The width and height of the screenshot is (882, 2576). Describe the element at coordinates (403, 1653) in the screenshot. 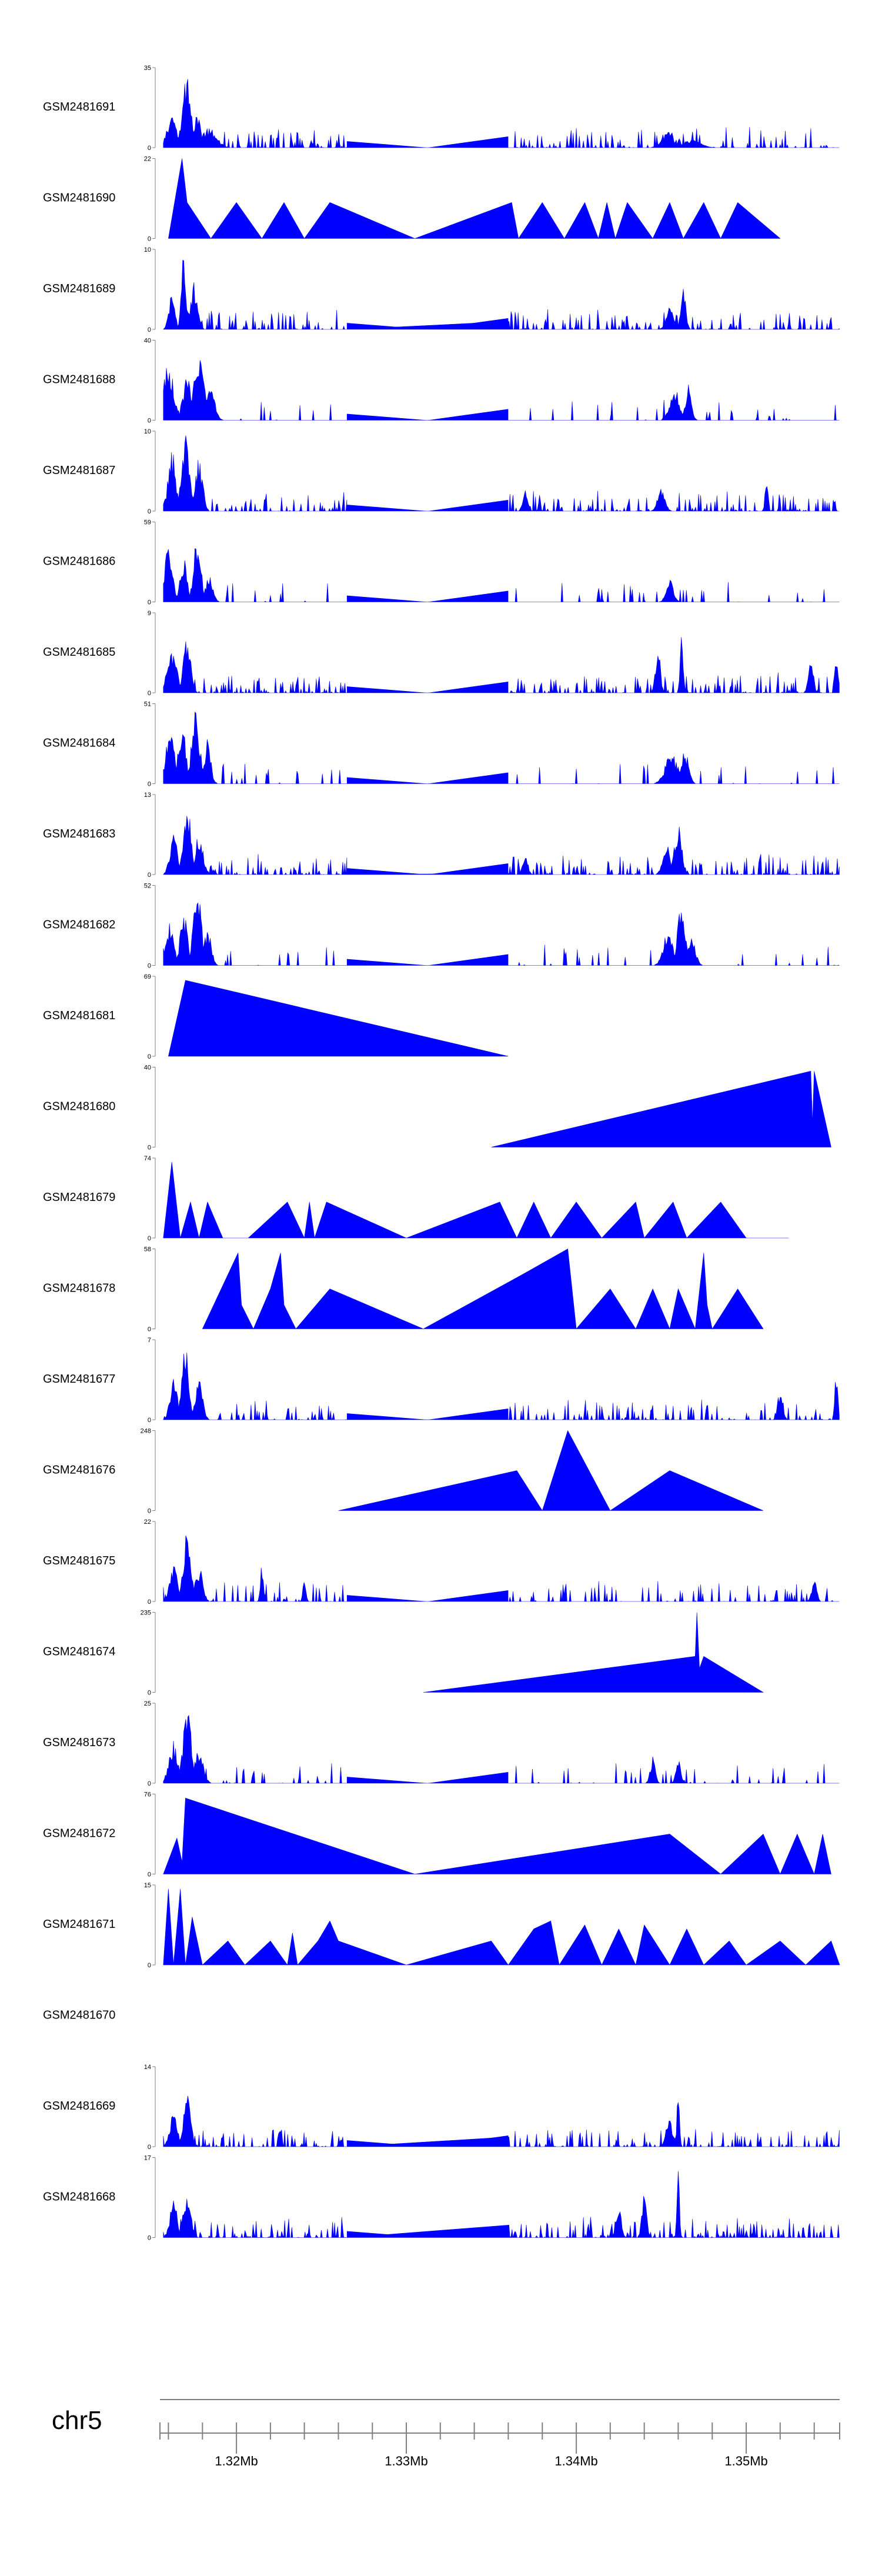

I see `track-GSM2481674: GSM2481674 235 0` at that location.